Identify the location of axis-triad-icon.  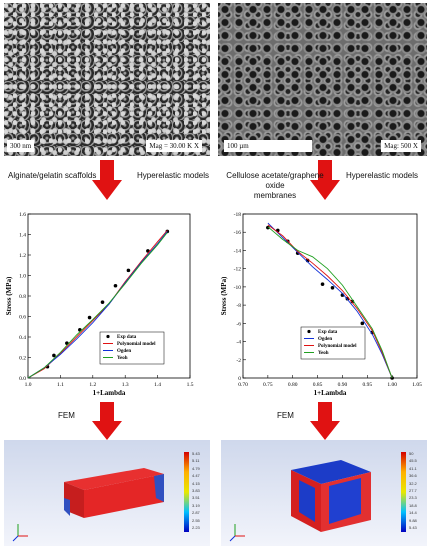
(20, 533).